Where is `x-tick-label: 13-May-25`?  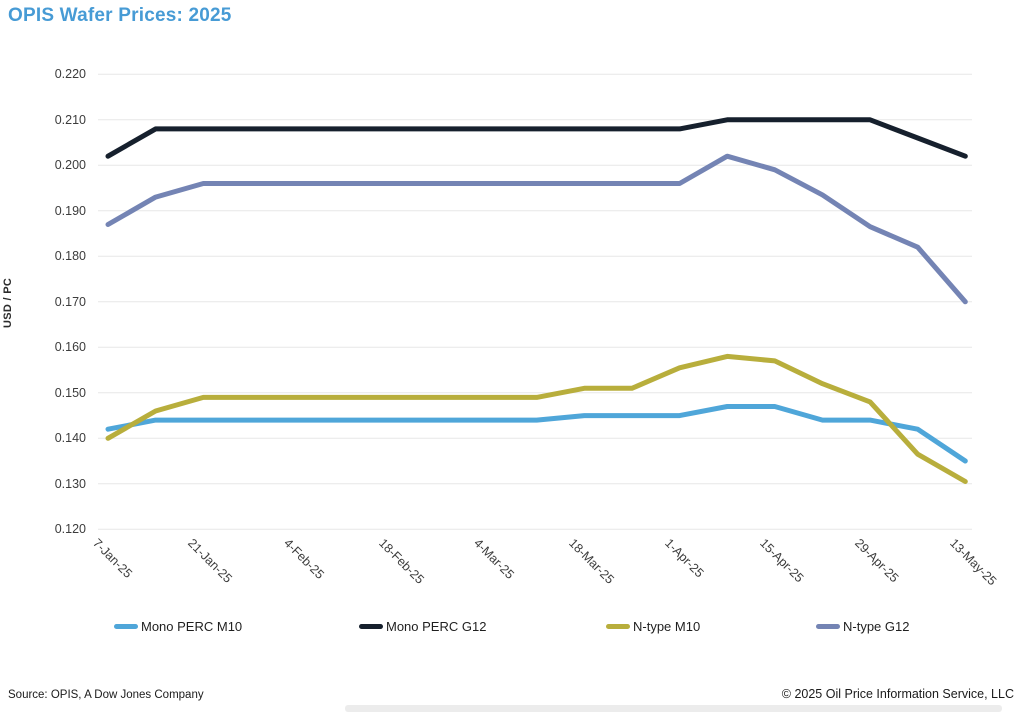
x-tick-label: 13-May-25 is located at coordinates (973, 562).